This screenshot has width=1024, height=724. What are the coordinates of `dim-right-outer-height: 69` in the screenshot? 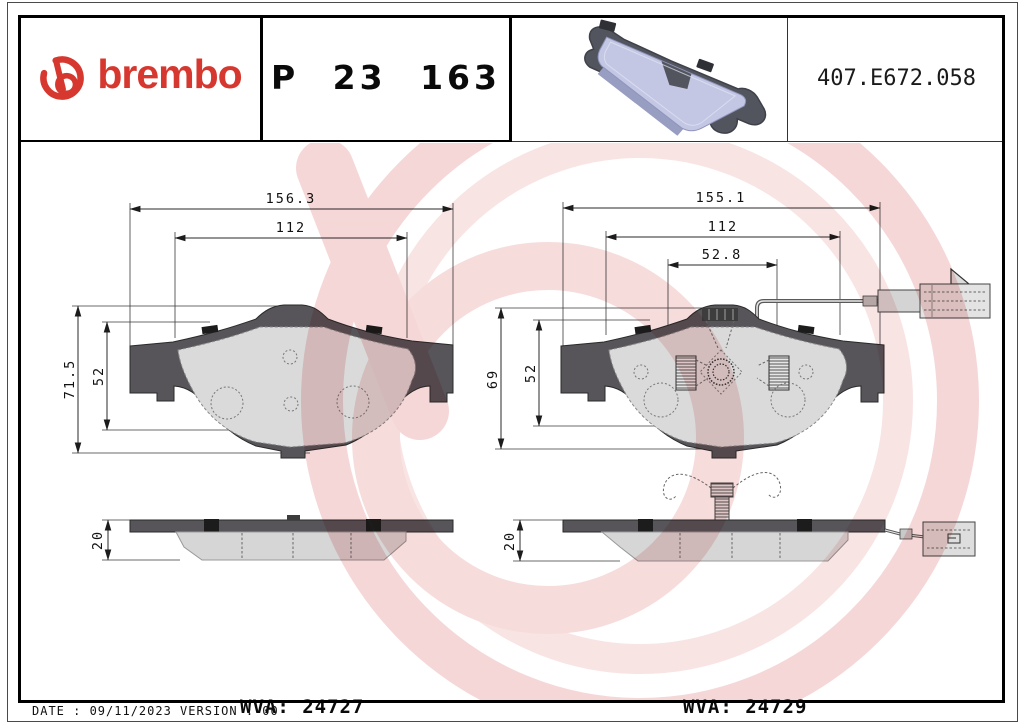 It's located at (493, 379).